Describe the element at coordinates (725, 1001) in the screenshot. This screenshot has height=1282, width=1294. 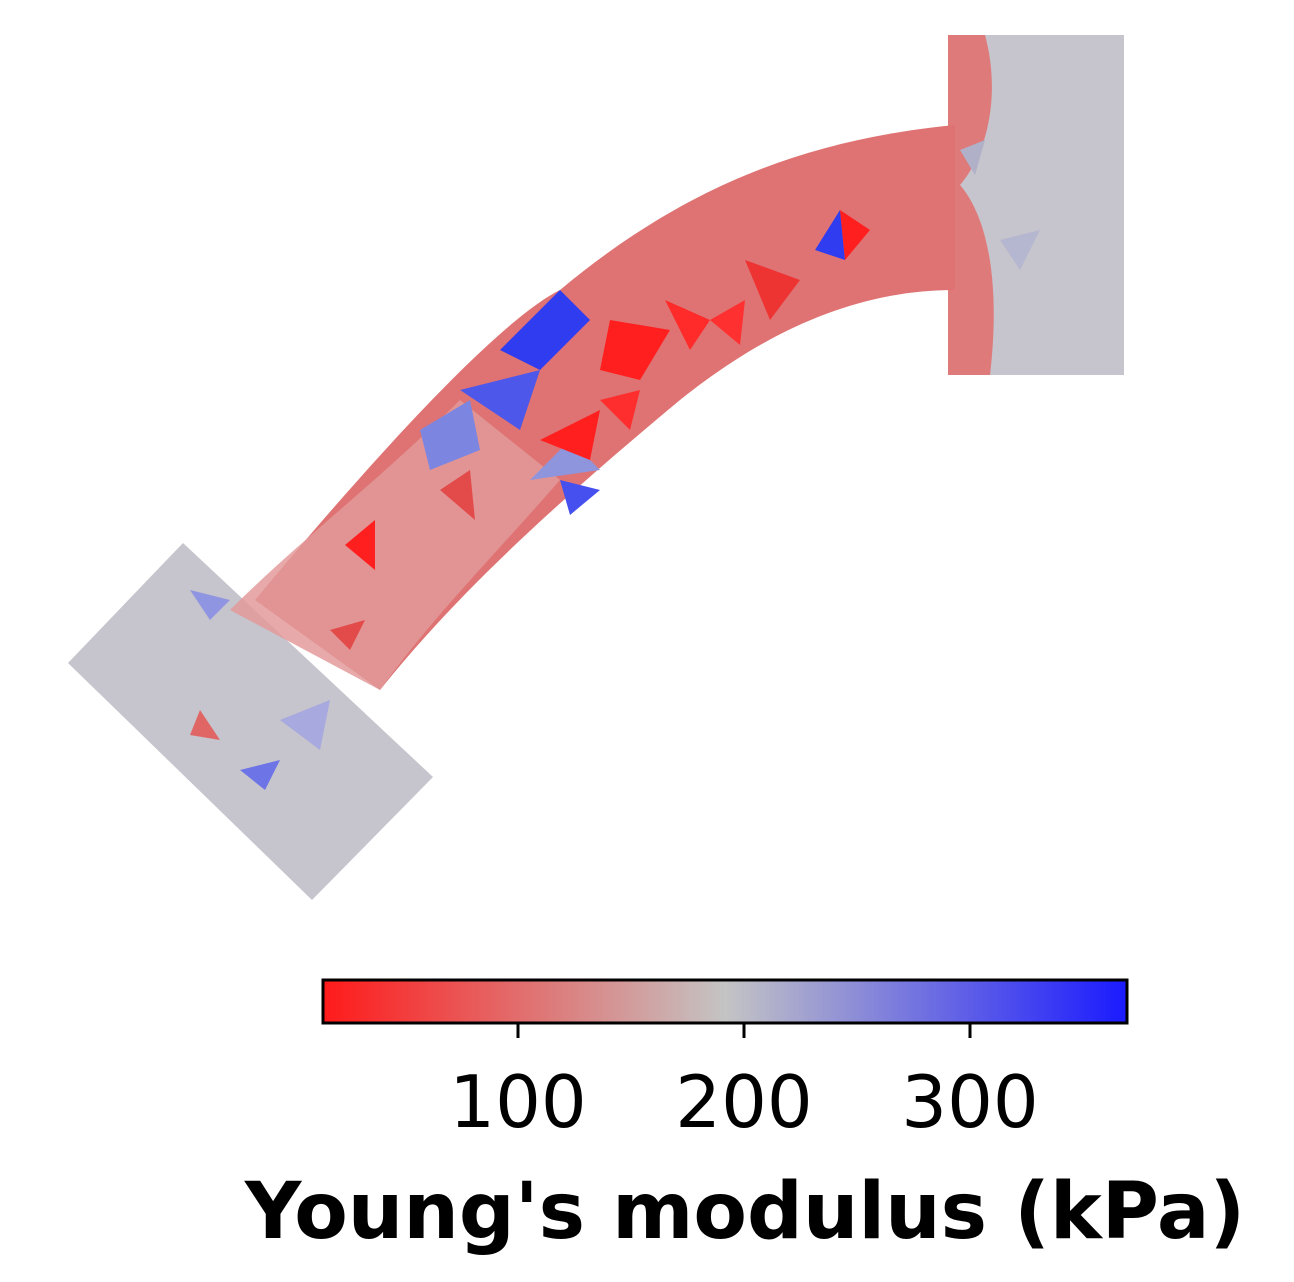
I see `colorbar-gradient` at that location.